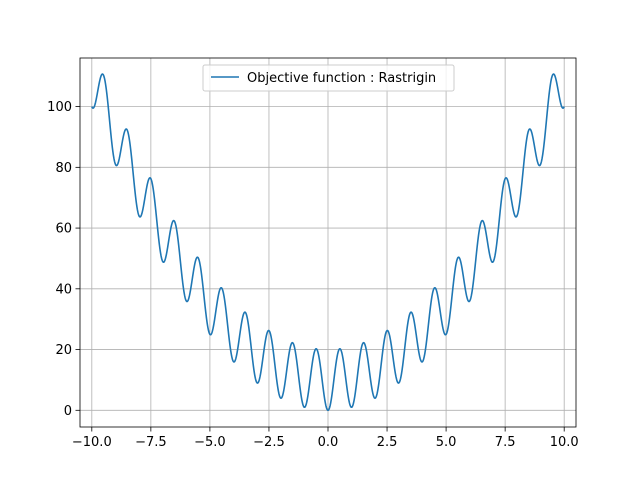  I want to click on x-tick-label: −7.5, so click(151, 442).